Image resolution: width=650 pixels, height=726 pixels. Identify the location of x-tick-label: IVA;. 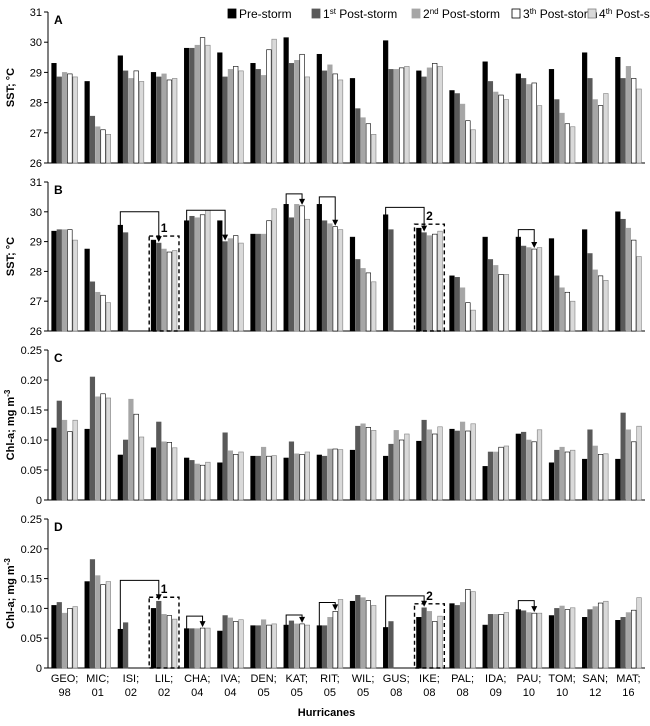
(230, 679).